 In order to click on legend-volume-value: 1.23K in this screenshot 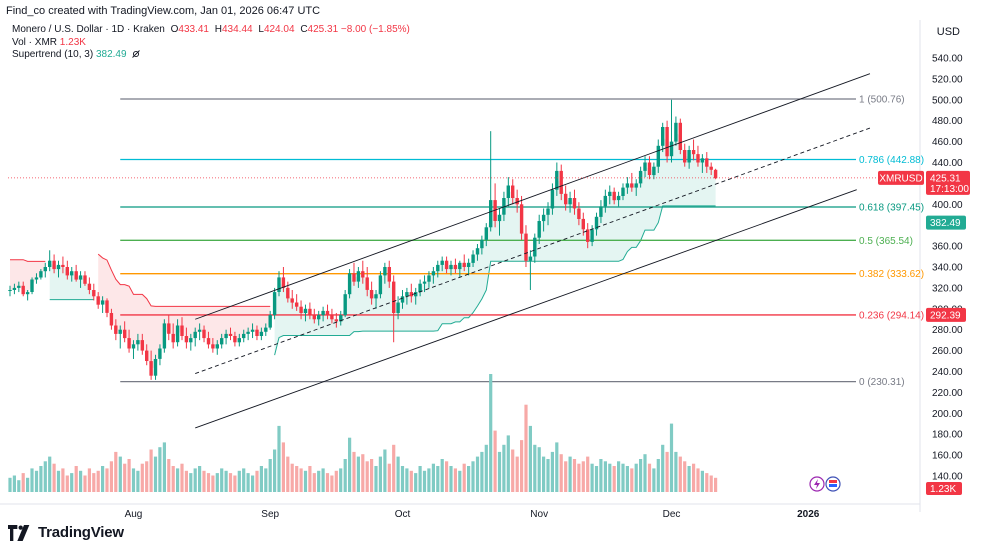, I will do `click(72, 42)`.